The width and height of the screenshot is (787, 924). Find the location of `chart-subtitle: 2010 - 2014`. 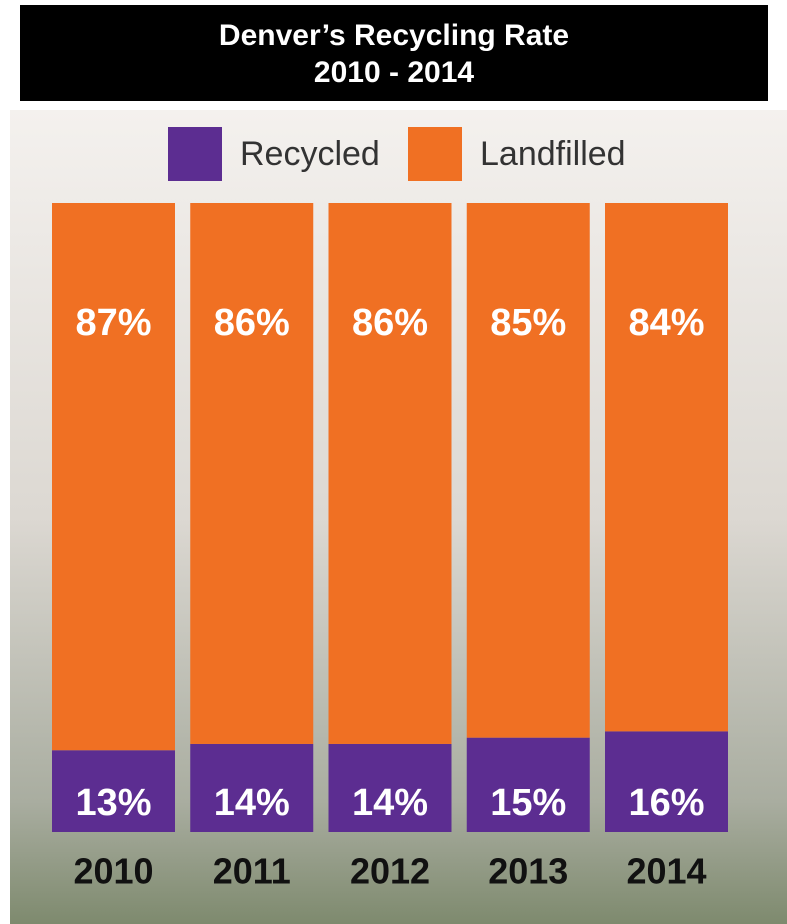

chart-subtitle: 2010 - 2014 is located at coordinates (394, 72).